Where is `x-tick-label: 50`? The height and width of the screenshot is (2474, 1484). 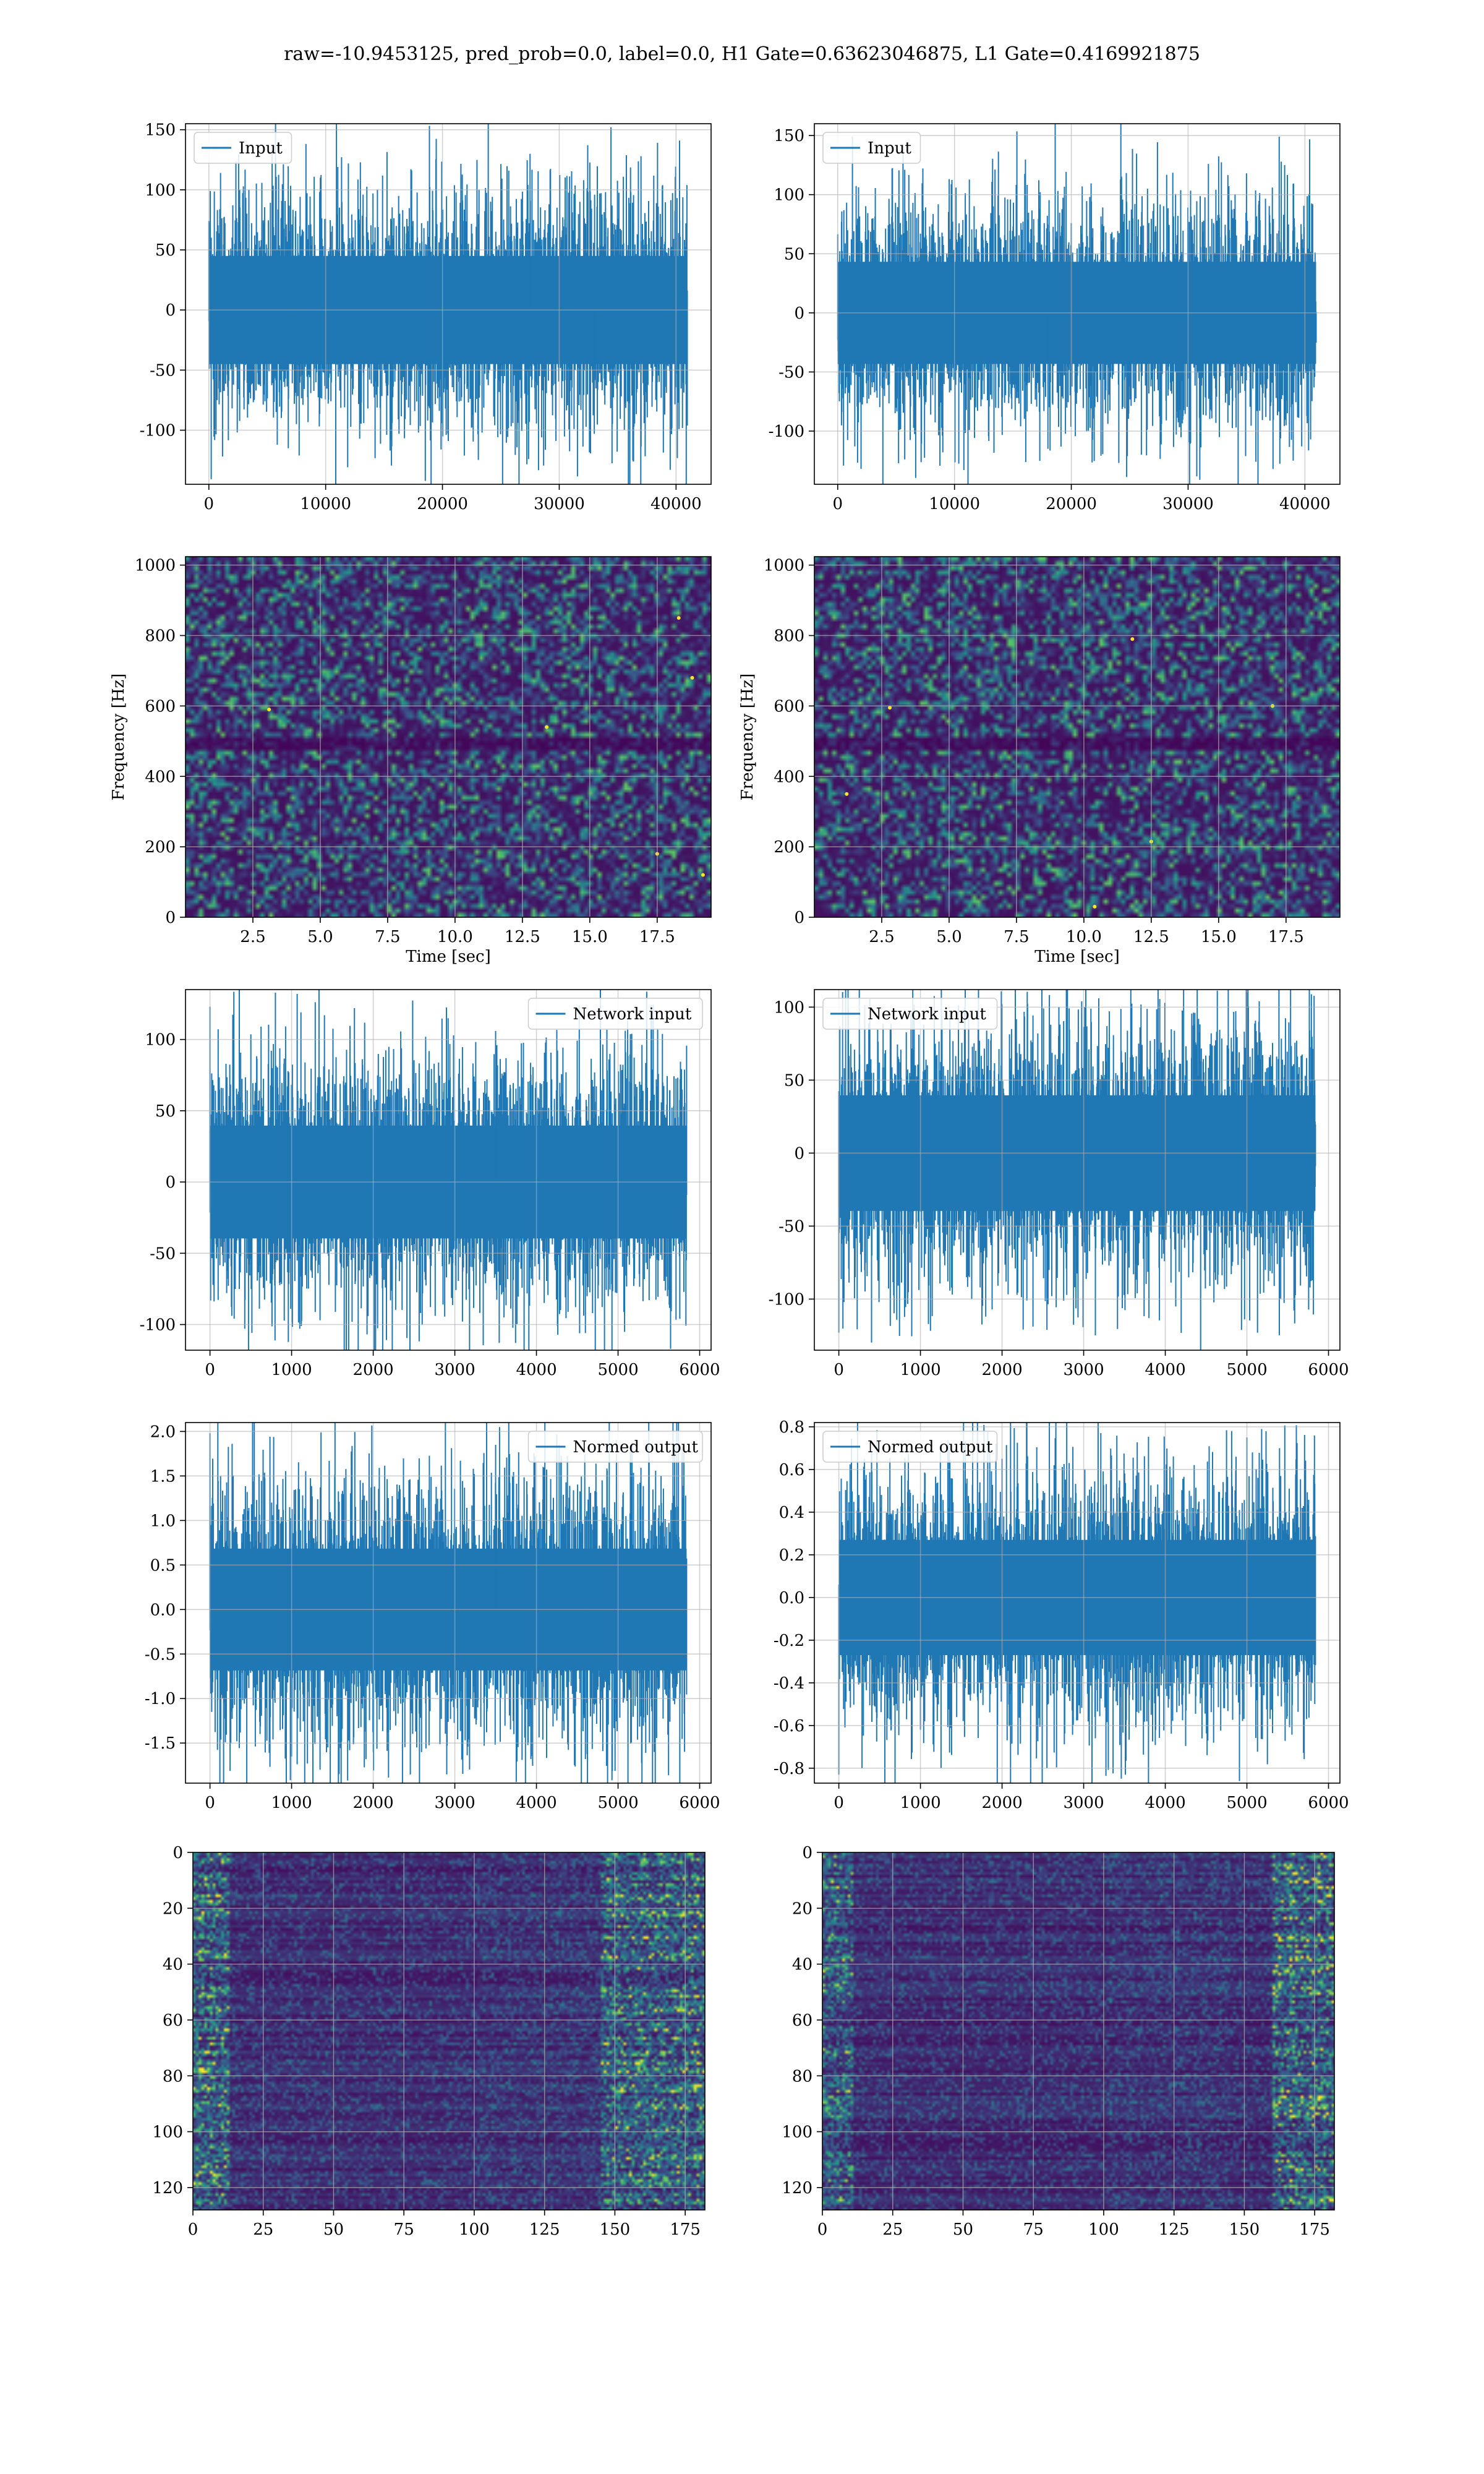
x-tick-label: 50 is located at coordinates (963, 2229).